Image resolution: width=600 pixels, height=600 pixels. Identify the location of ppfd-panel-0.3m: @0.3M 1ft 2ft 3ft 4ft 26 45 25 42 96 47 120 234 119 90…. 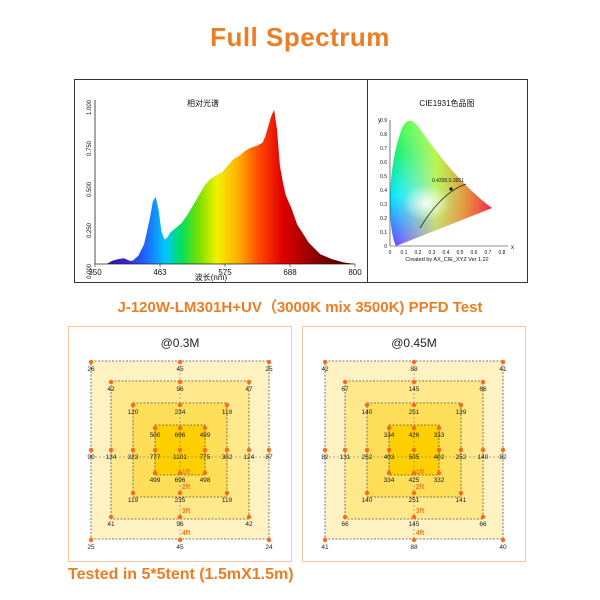
(180, 444).